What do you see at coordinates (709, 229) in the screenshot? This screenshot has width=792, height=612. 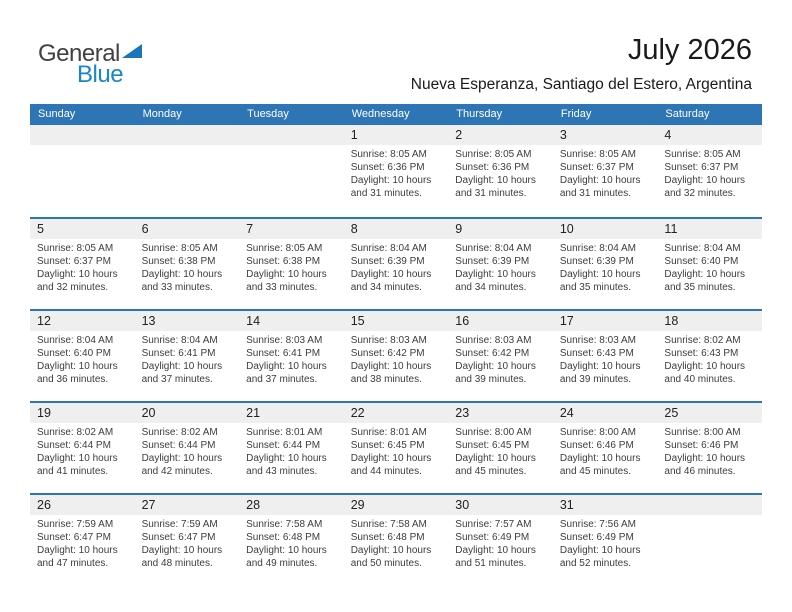 I see `day-number-band: 11` at bounding box center [709, 229].